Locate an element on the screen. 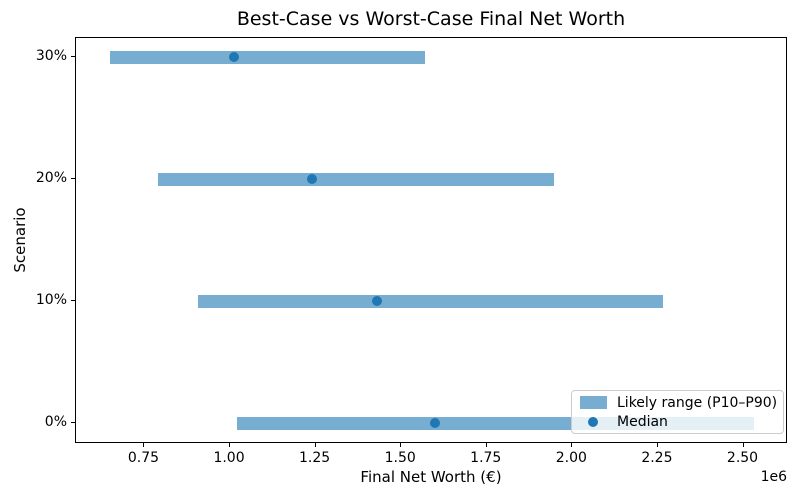 The height and width of the screenshot is (500, 800). legend: Likely range (P10–P90) Median is located at coordinates (677, 412).